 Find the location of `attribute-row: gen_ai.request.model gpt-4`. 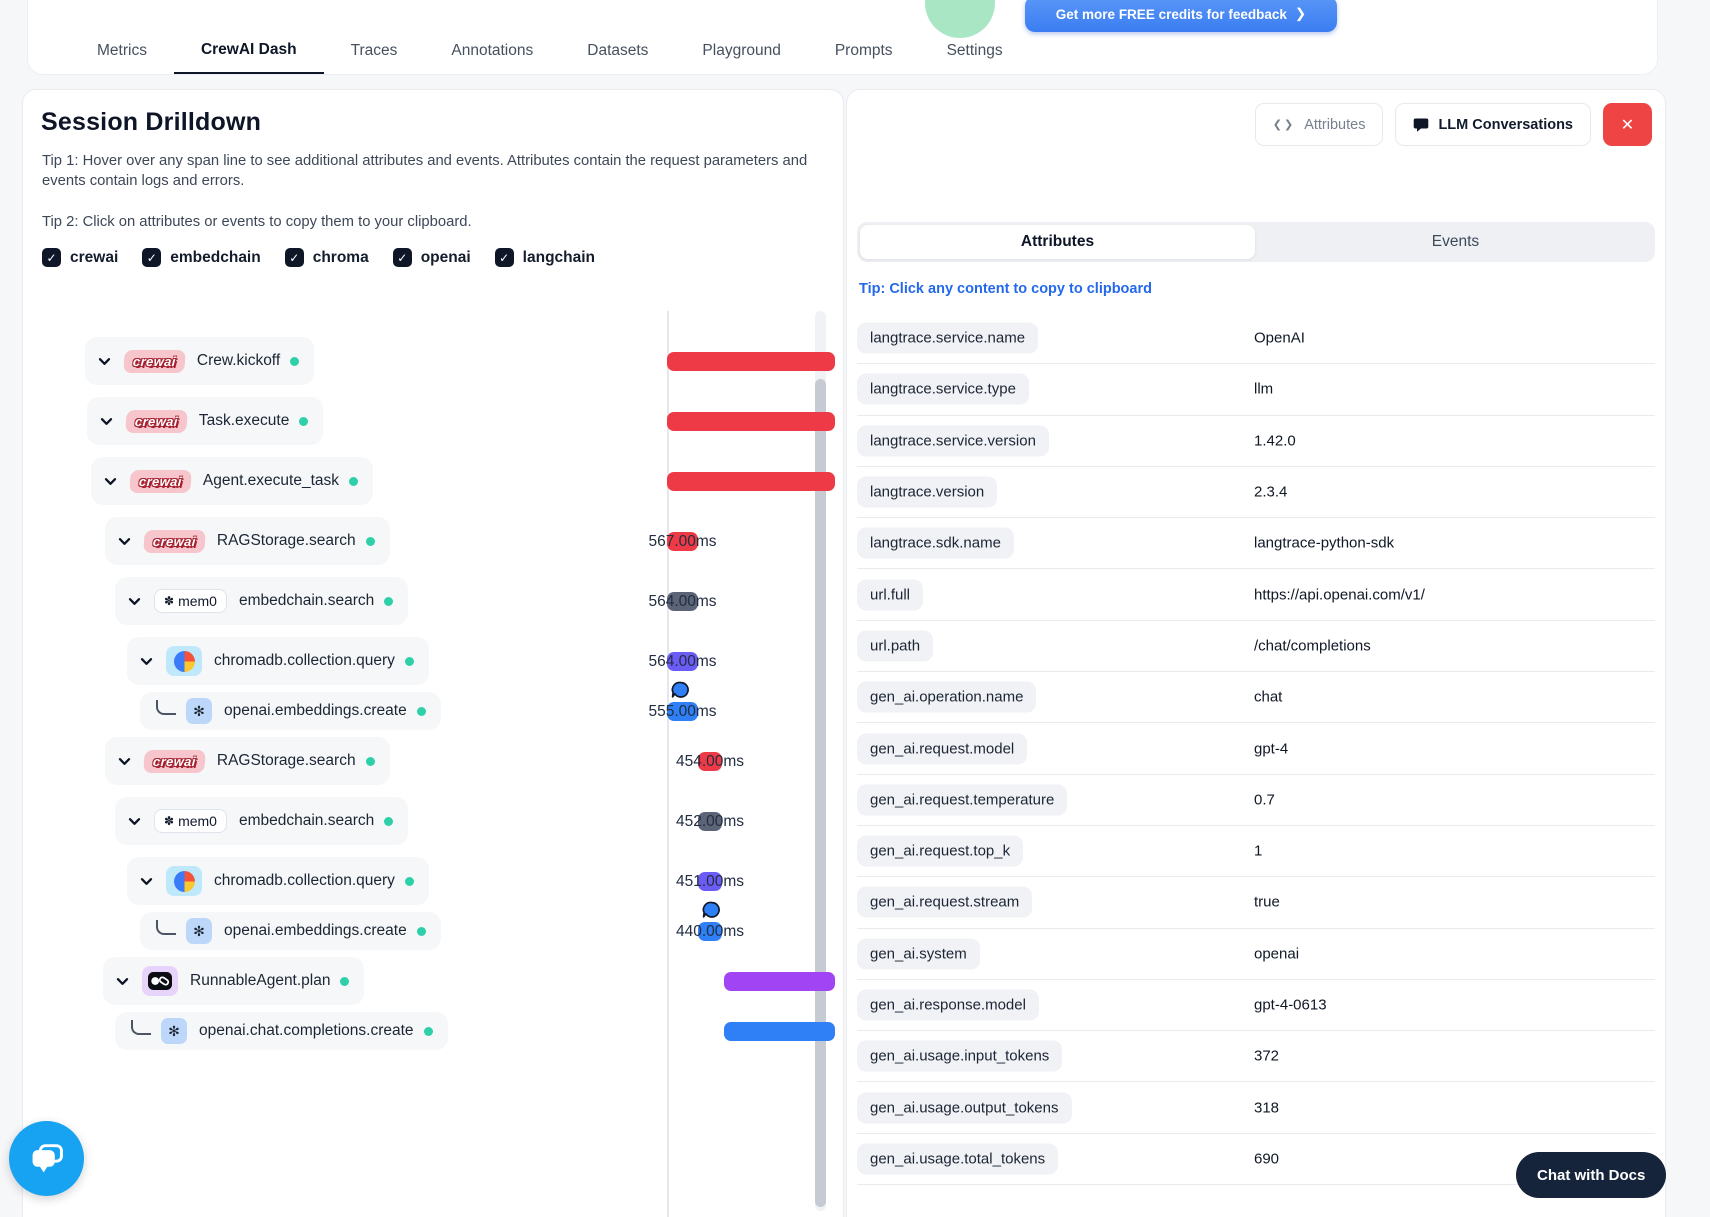

attribute-row: gen_ai.request.model gpt-4 is located at coordinates (1256, 749).